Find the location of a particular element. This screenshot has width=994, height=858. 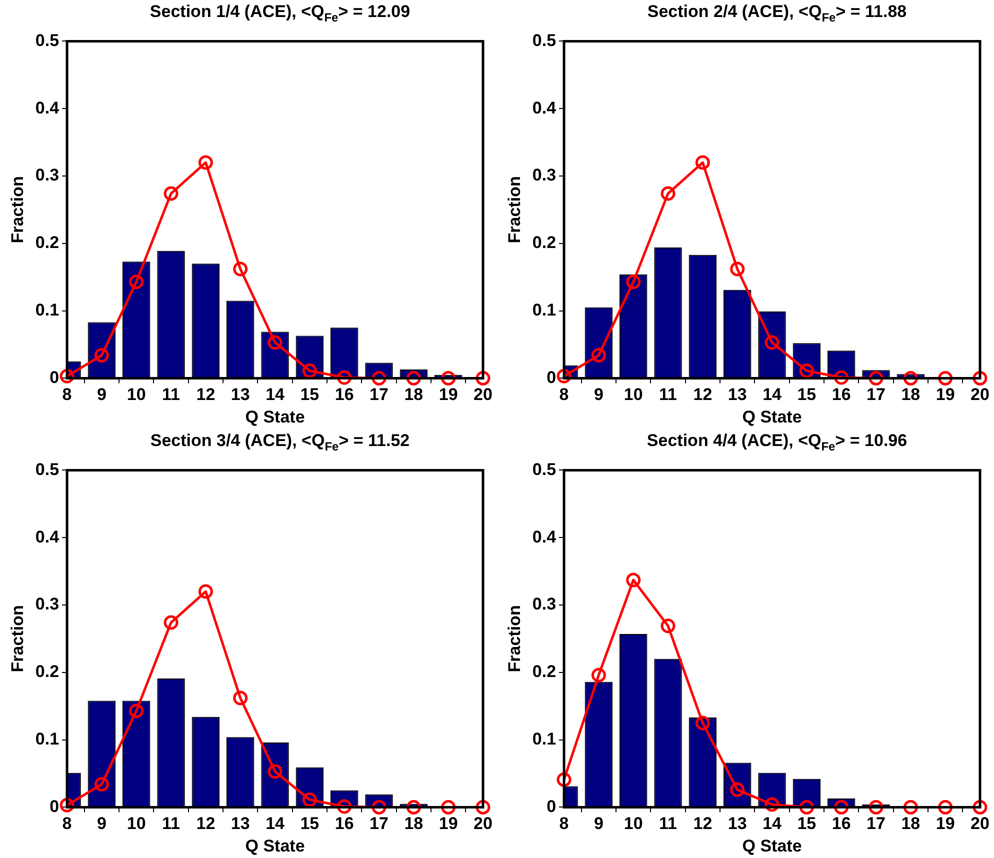

y-axis-title: Fraction is located at coordinates (17, 638).